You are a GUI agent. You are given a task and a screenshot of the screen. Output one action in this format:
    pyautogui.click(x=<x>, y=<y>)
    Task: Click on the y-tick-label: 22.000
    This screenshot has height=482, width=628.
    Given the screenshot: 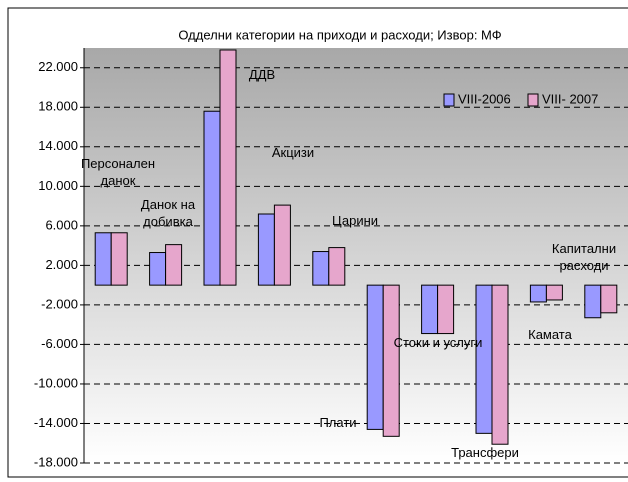 What is the action you would take?
    pyautogui.click(x=58, y=66)
    